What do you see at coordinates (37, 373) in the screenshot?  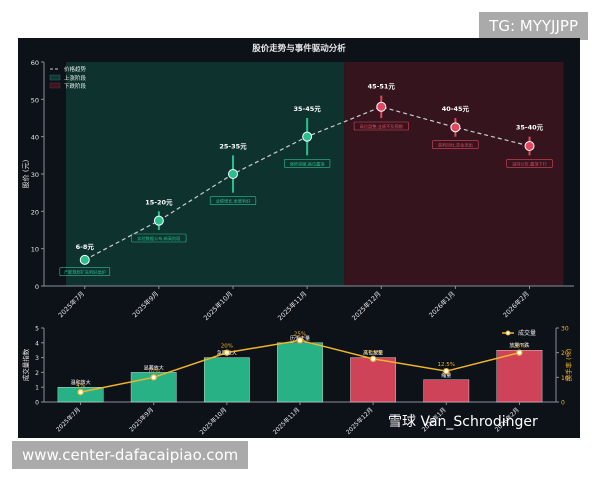 I see `volume-y-tick-label: 2` at bounding box center [37, 373].